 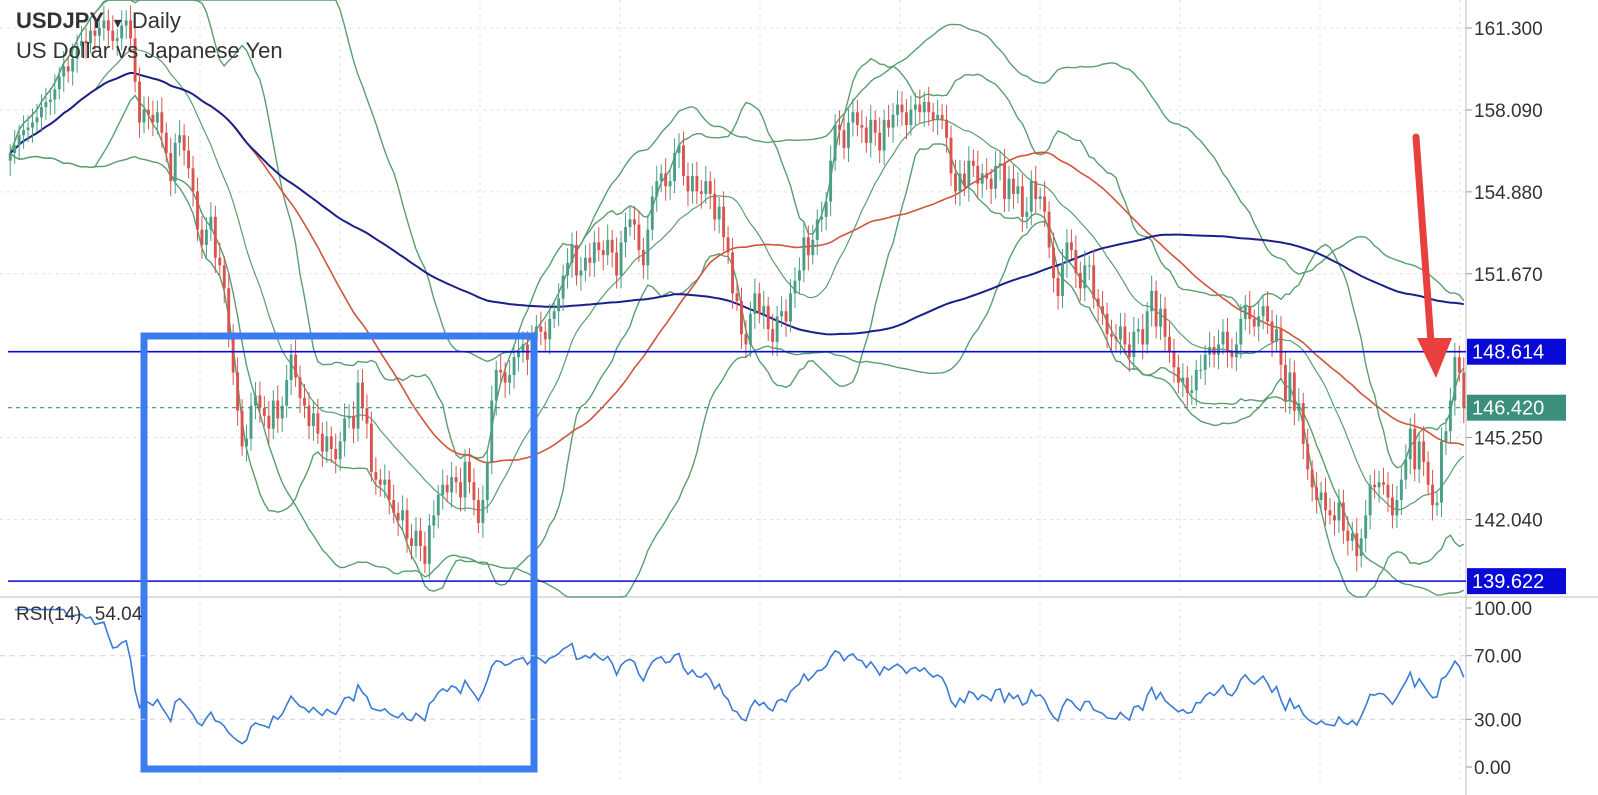 I want to click on price-tick-label: 145.250, so click(x=1508, y=439).